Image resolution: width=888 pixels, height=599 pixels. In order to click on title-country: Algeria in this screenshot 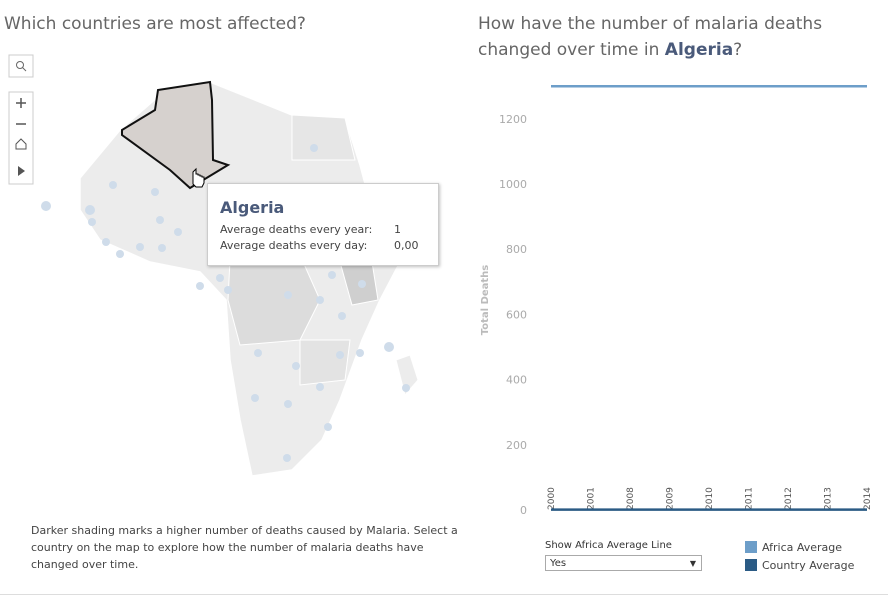, I will do `click(699, 50)`.